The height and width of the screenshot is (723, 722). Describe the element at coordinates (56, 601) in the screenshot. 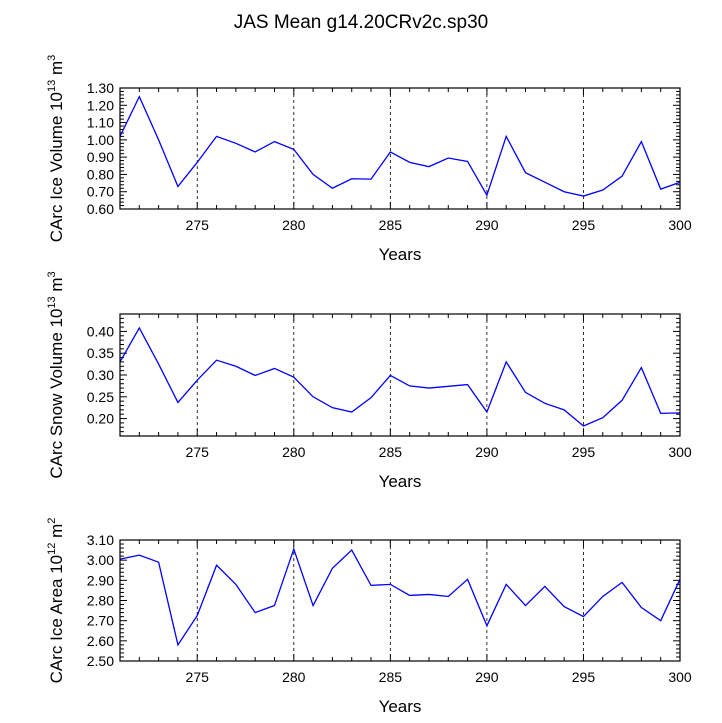

I see `y-axis-label: CArc Ice Area 1012 m2` at that location.